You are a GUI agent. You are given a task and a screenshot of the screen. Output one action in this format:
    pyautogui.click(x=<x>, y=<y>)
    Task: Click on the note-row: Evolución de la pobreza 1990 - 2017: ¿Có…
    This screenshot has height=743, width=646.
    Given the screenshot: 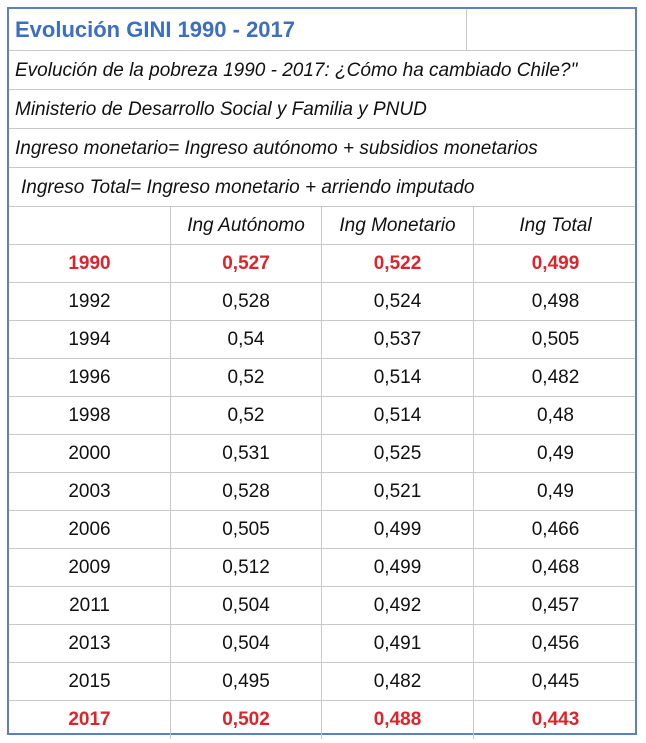 What is the action you would take?
    pyautogui.click(x=322, y=70)
    